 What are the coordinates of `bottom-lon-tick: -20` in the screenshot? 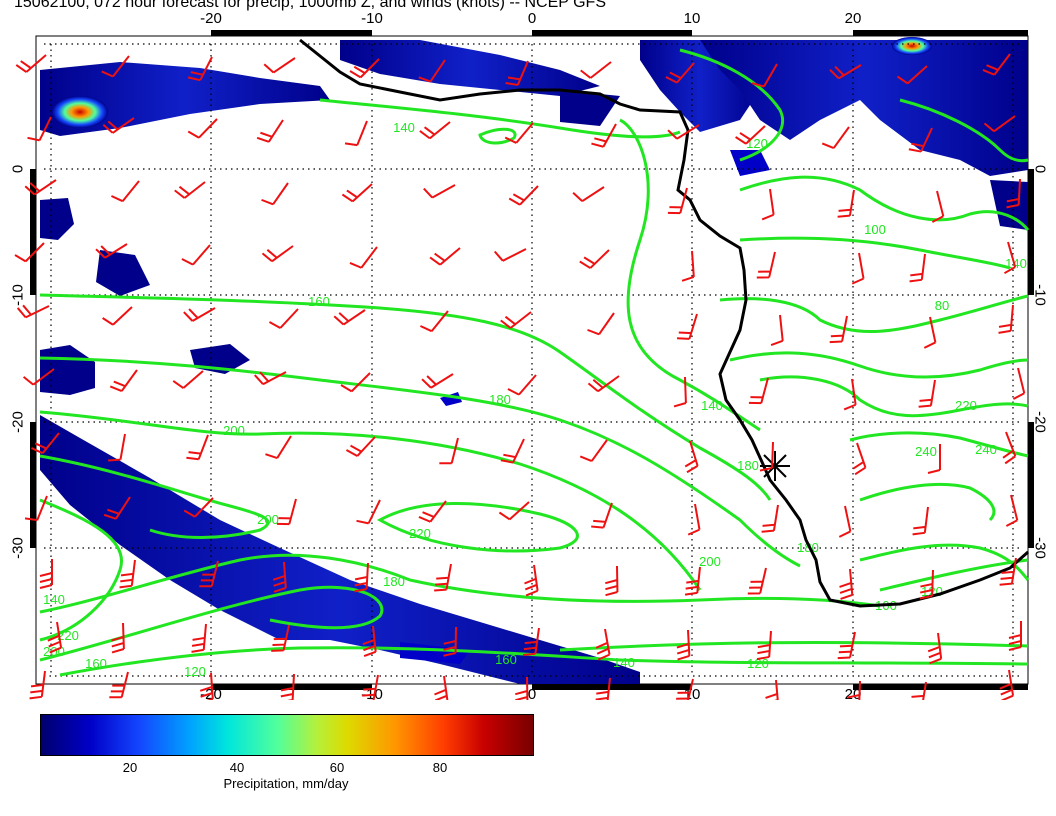 It's located at (211, 694).